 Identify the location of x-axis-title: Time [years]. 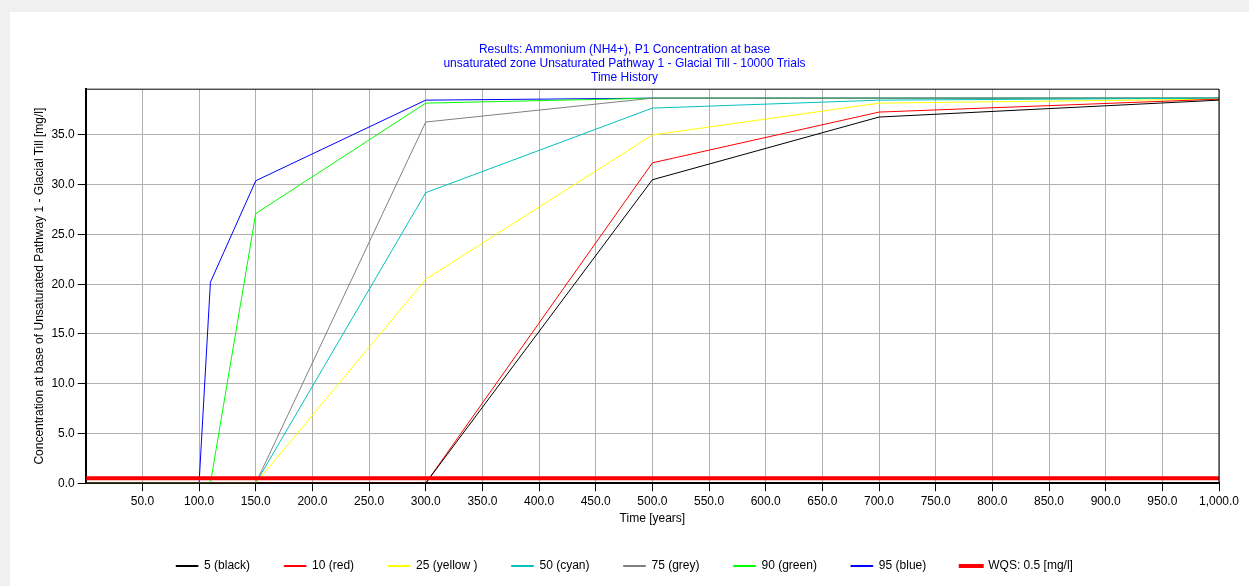
(652, 518).